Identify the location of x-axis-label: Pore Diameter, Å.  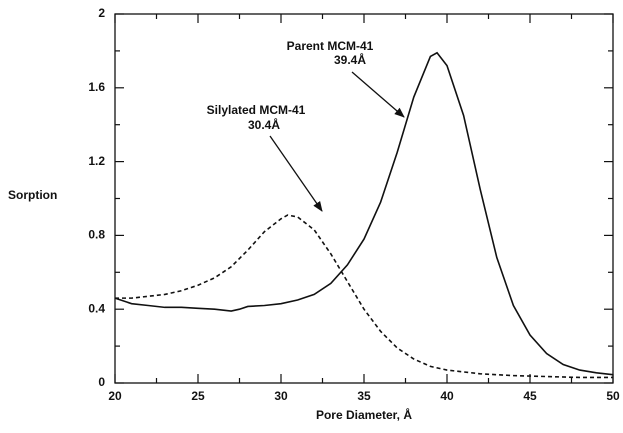
(364, 414).